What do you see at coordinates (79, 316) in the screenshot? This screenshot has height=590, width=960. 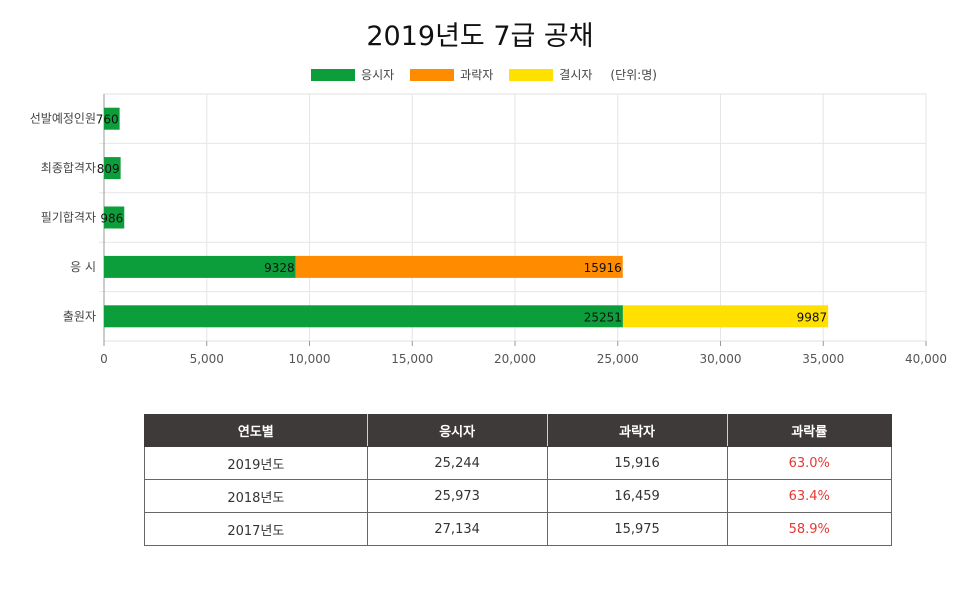 I see `y-category-label: 출원자` at bounding box center [79, 316].